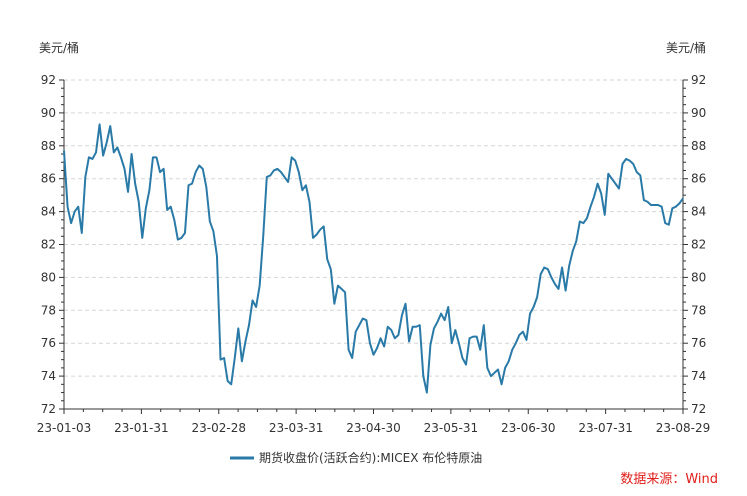  Describe the element at coordinates (698, 212) in the screenshot. I see `right-tick-label: 84` at that location.